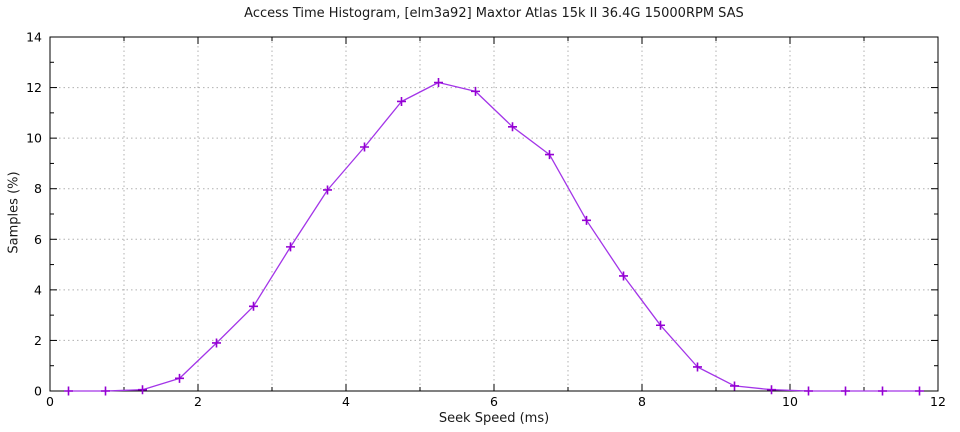  Describe the element at coordinates (38, 391) in the screenshot. I see `y-tick-label: 0` at that location.